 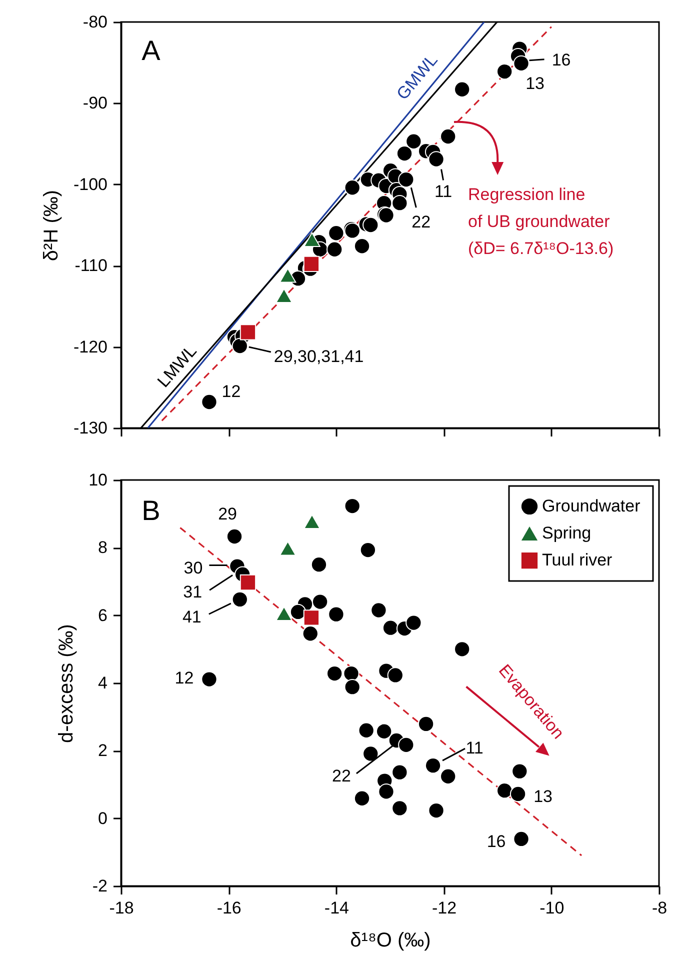 I want to click on y-tick-label: 10, so click(x=98, y=480).